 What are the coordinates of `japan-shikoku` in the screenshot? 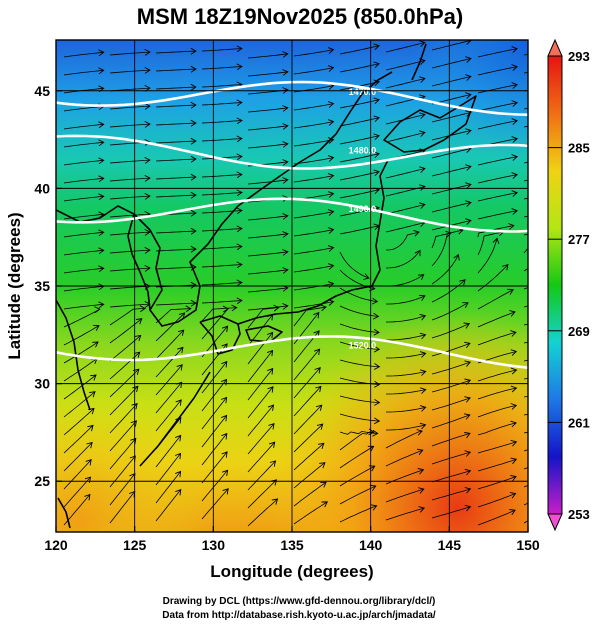 It's located at (264, 334).